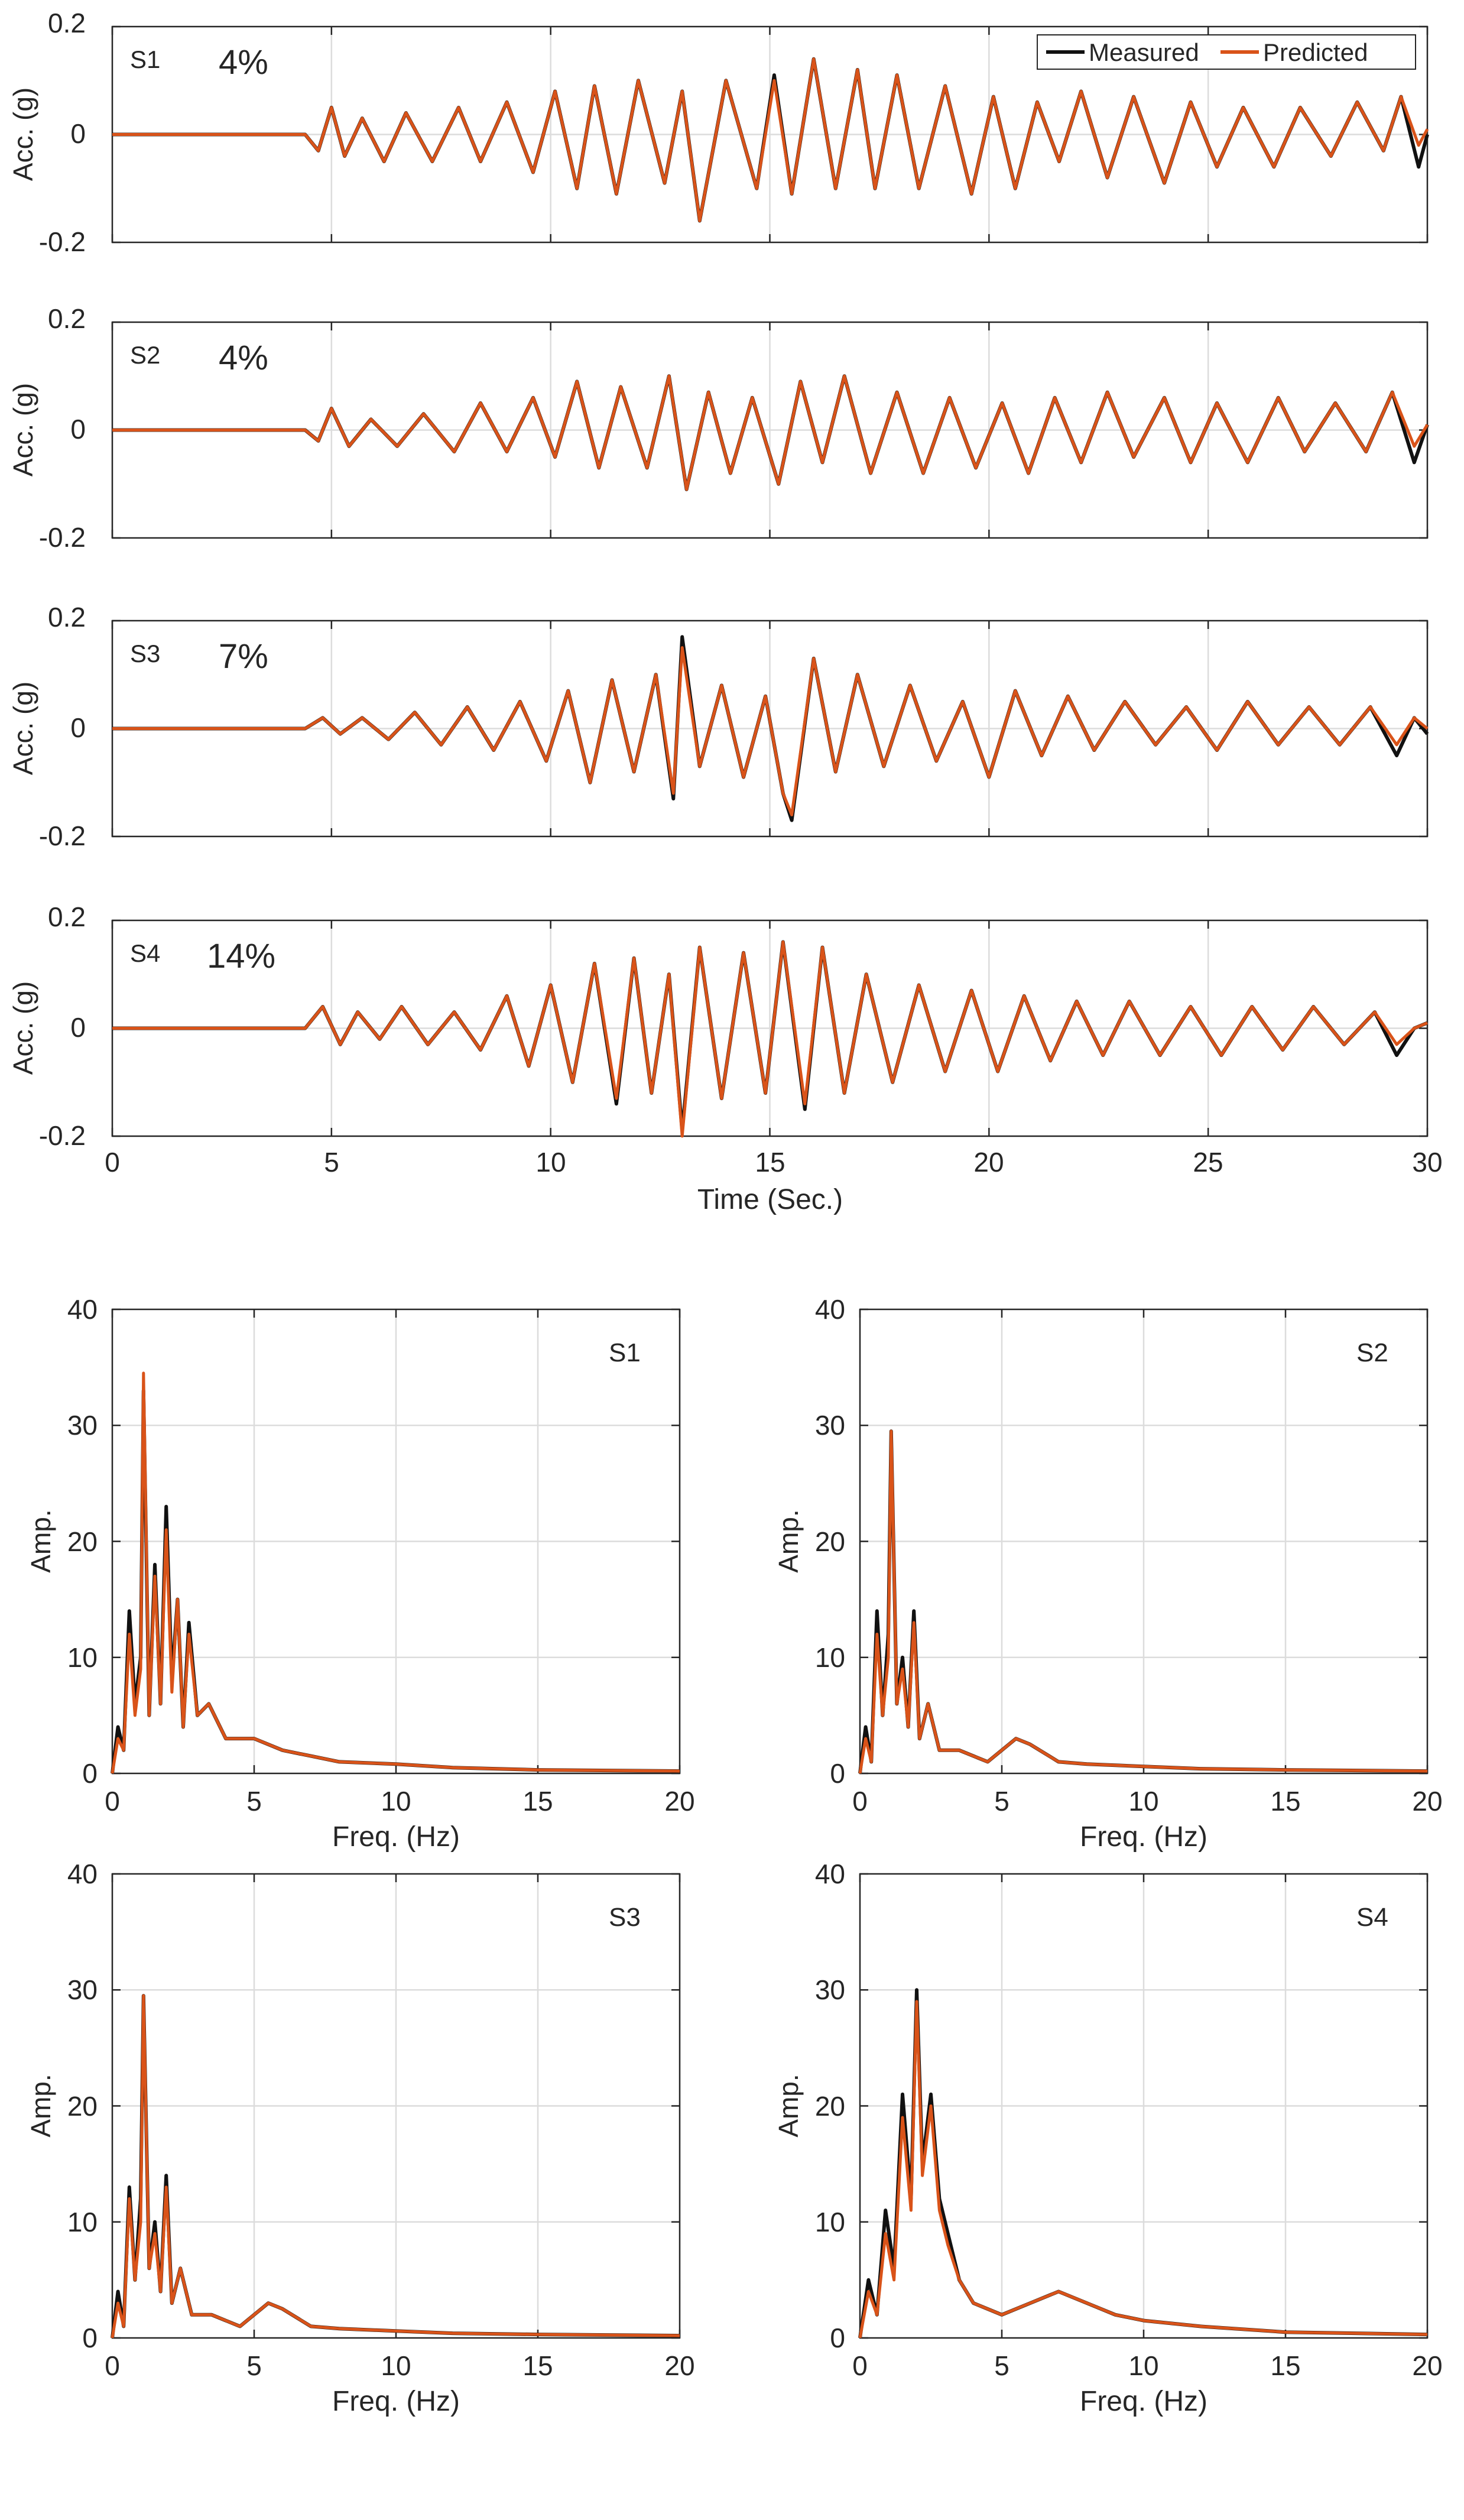  Describe the element at coordinates (1427, 1162) in the screenshot. I see `xtick-label: 30` at that location.